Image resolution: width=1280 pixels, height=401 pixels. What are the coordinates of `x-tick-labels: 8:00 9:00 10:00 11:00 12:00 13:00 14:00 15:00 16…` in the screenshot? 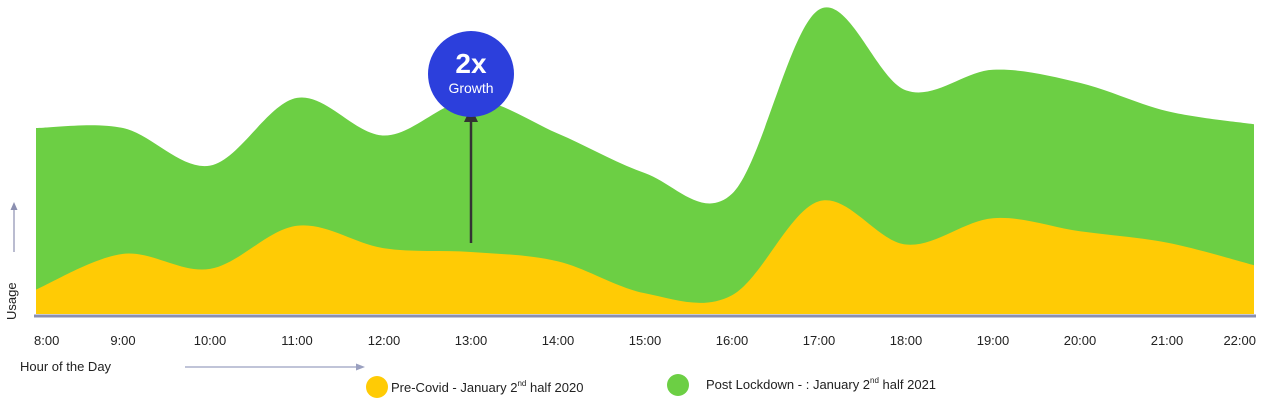 It's located at (645, 340).